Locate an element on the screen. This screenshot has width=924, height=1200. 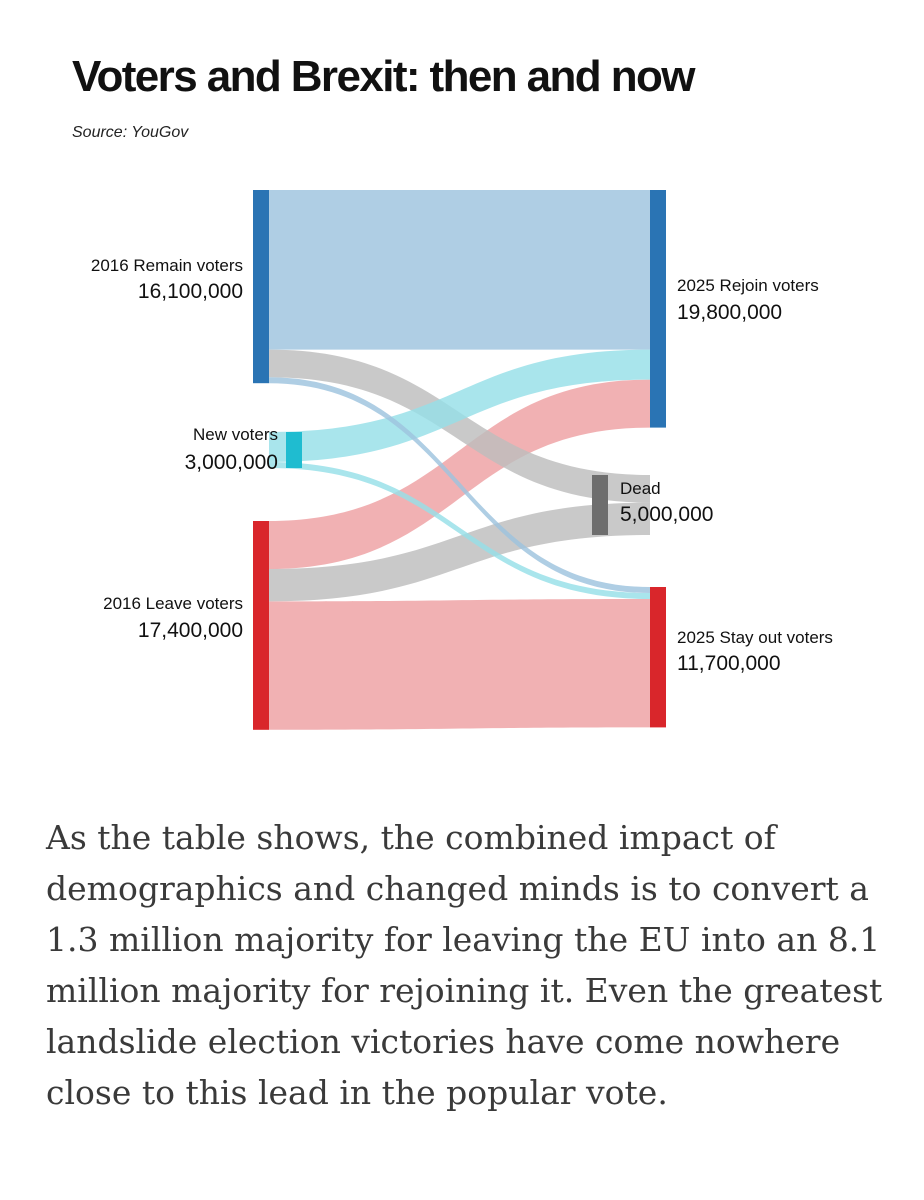
node-value-rejoin: 19,800,000 is located at coordinates (729, 312).